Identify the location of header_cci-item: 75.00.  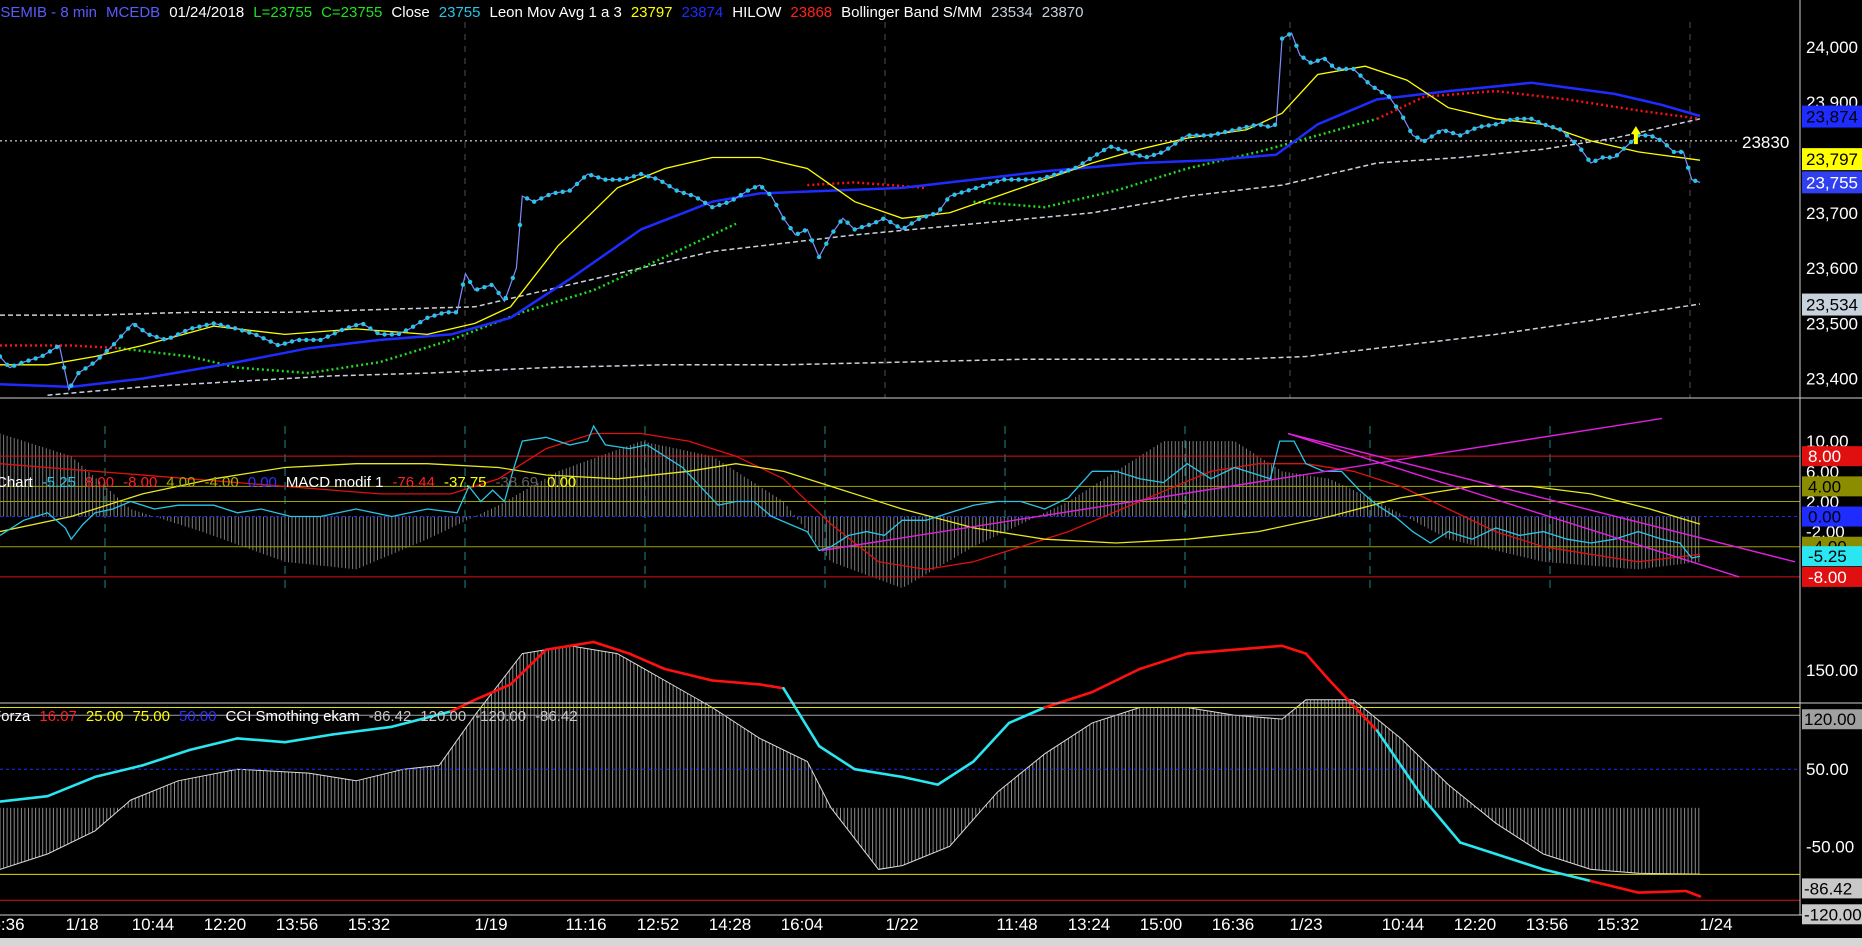
(151, 716).